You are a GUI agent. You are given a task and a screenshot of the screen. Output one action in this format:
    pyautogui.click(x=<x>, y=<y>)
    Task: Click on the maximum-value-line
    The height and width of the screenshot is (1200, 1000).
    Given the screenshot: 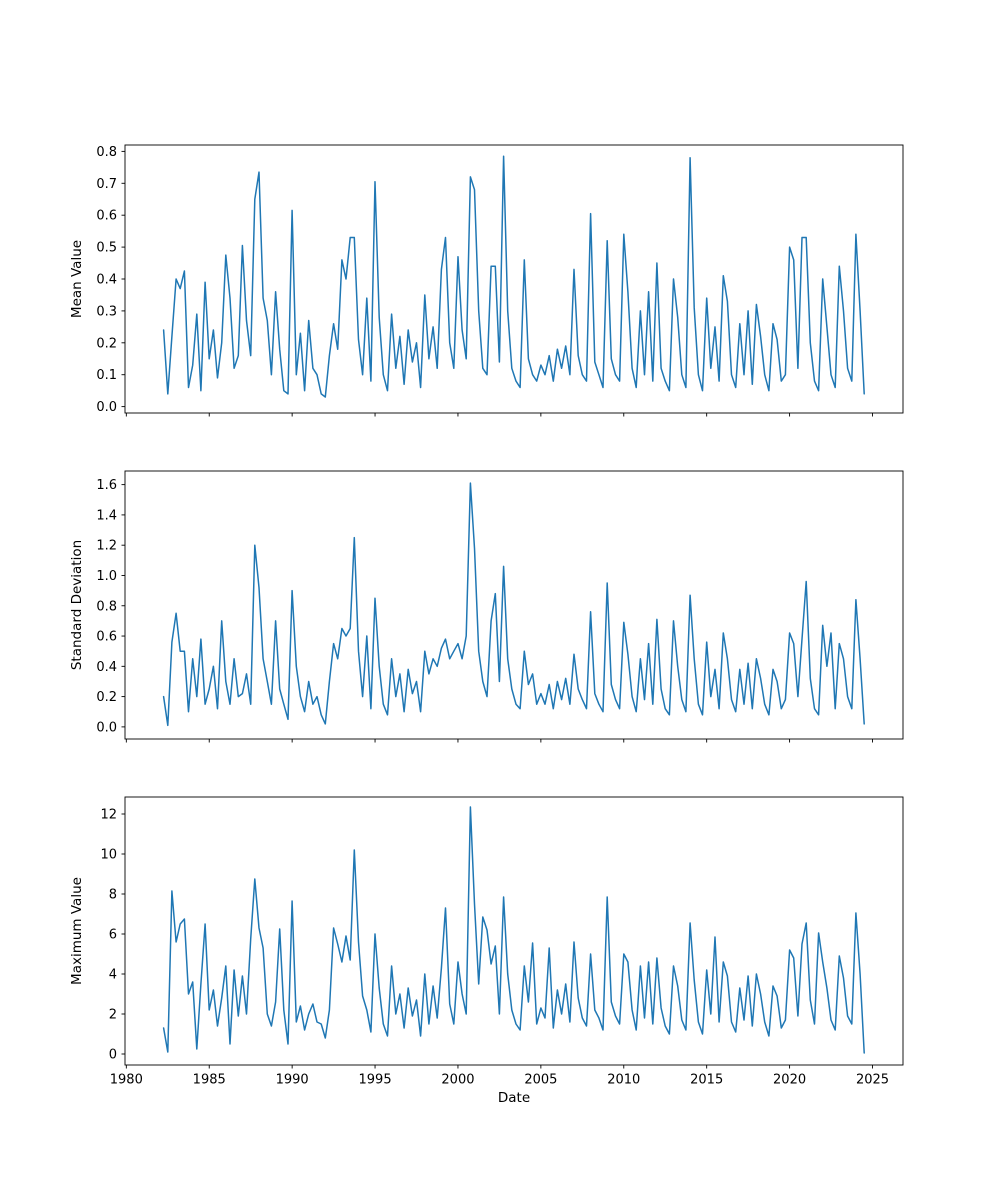 What is the action you would take?
    pyautogui.click(x=513, y=930)
    